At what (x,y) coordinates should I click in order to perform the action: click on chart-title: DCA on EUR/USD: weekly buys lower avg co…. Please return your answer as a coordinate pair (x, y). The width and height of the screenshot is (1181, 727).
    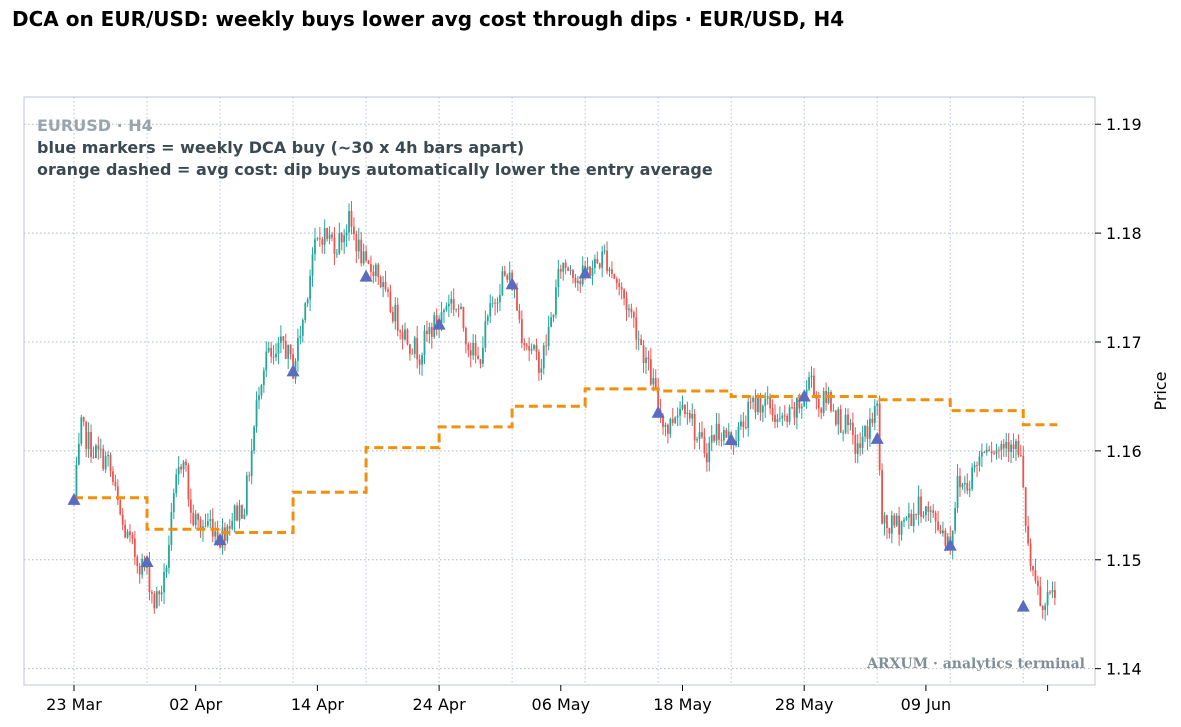
    Looking at the image, I should click on (428, 19).